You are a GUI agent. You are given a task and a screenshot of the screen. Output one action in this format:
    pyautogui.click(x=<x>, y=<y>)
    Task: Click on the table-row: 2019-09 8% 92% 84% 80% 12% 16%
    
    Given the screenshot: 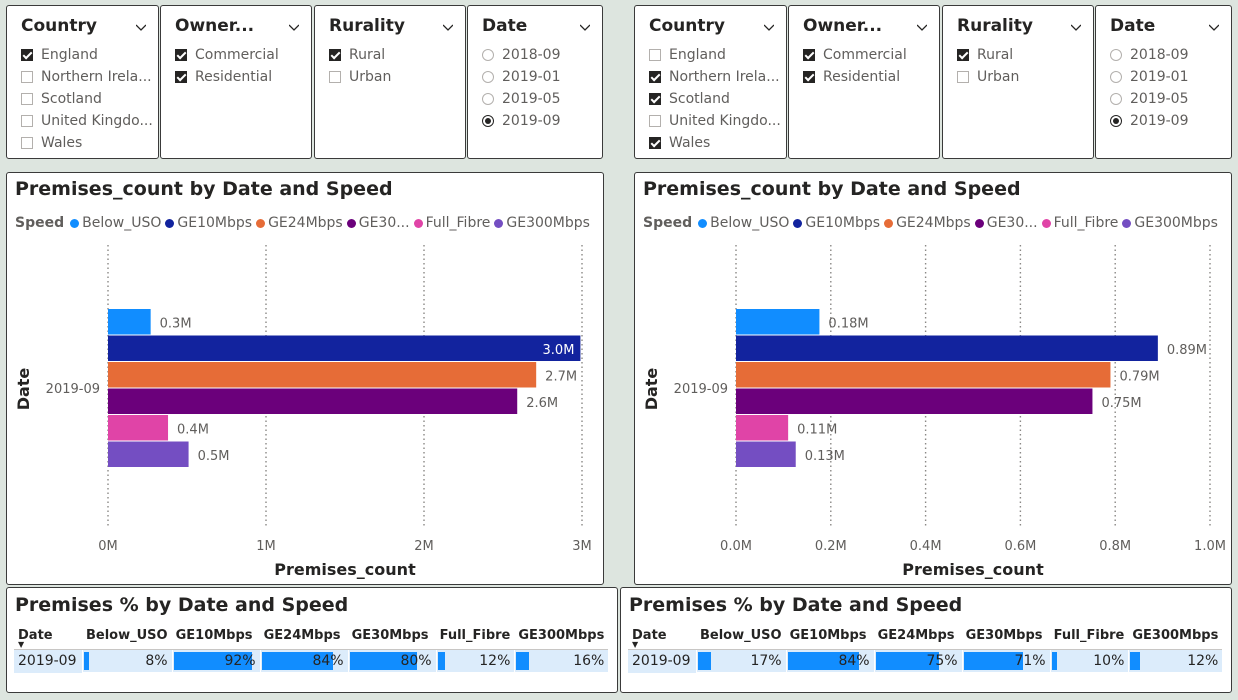 What is the action you would take?
    pyautogui.click(x=311, y=661)
    